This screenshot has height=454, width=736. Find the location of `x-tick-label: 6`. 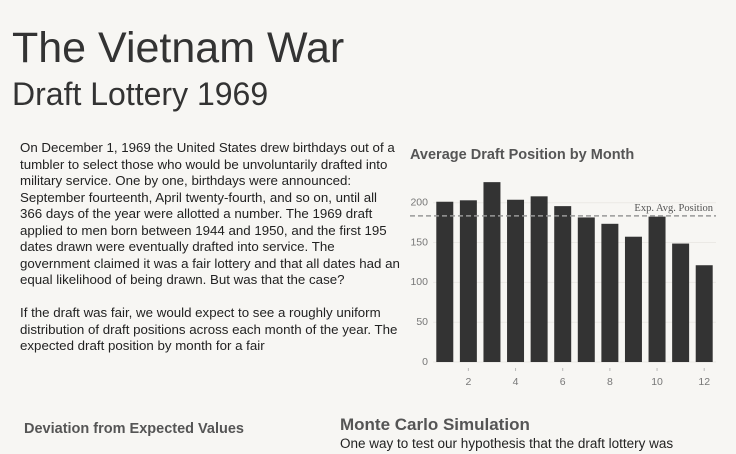

x-tick-label: 6 is located at coordinates (563, 382).